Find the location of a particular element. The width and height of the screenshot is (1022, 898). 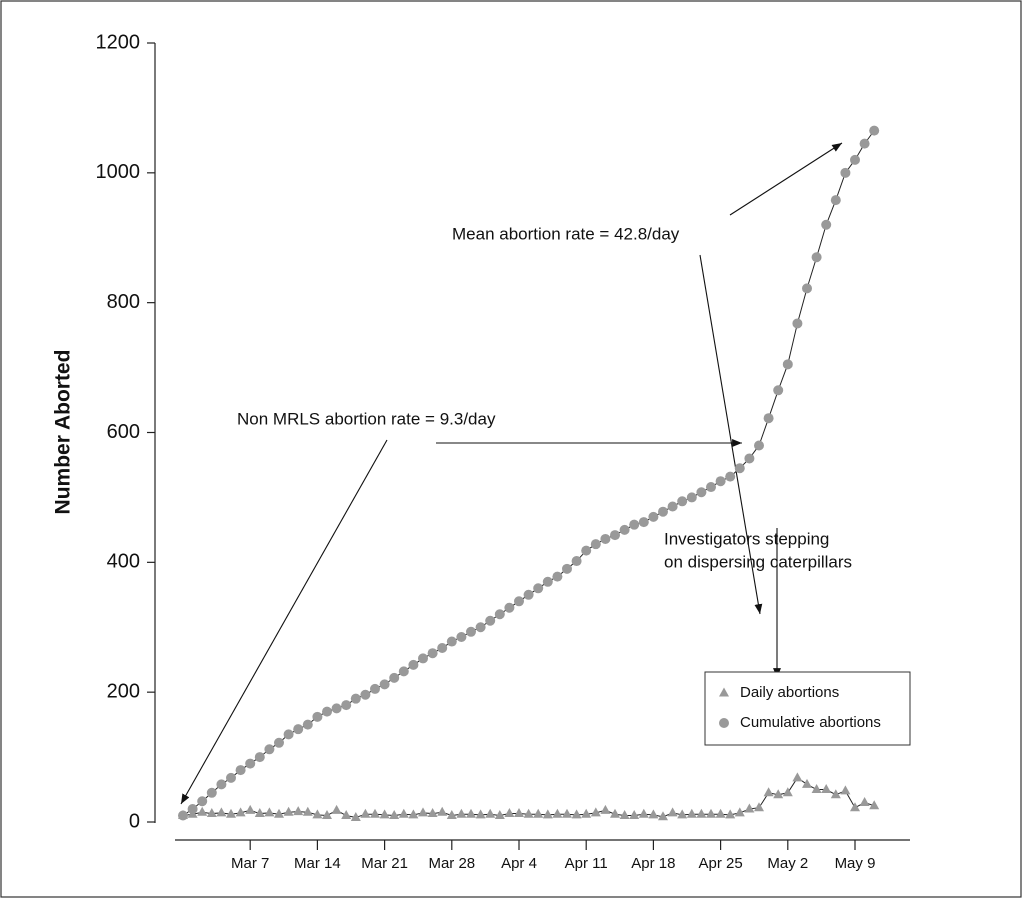

y-tick-label: 800 is located at coordinates (123, 302).